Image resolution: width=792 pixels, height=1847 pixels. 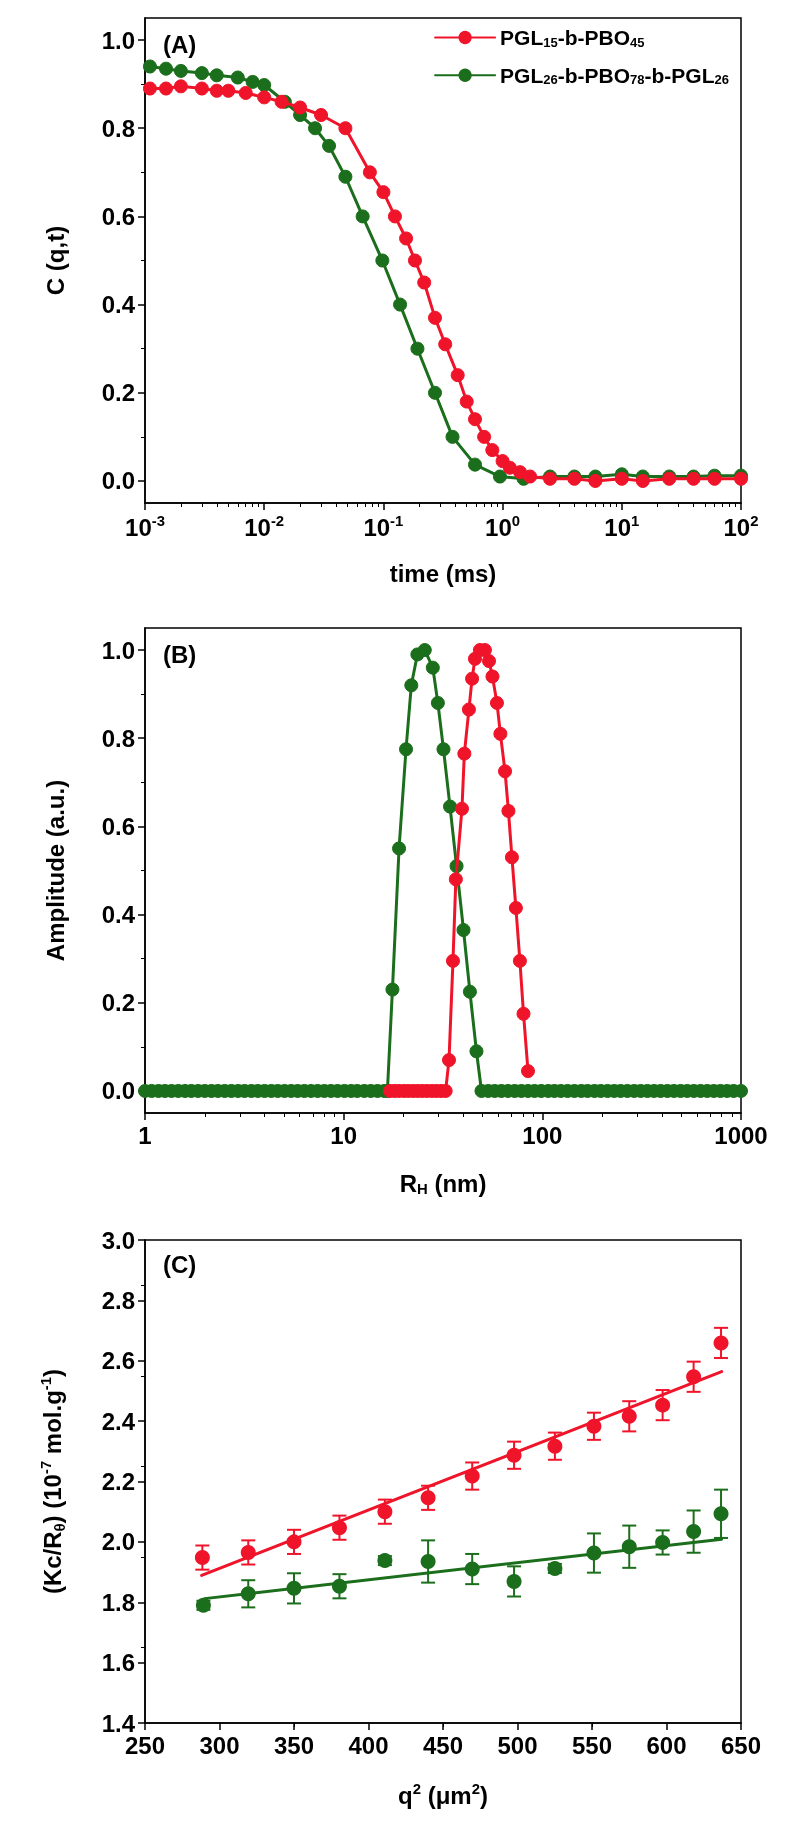 I want to click on x-axis-title: RH (nm), so click(x=443, y=1184).